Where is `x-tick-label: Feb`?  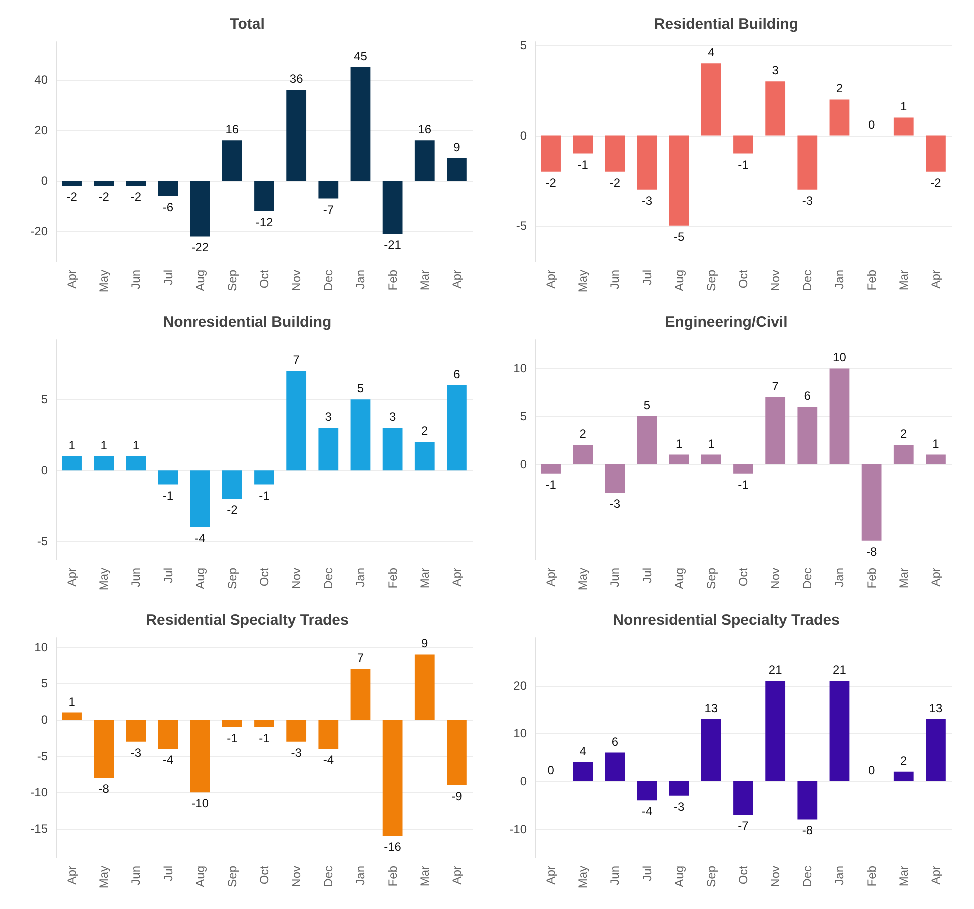
x-tick-label: Feb is located at coordinates (393, 578).